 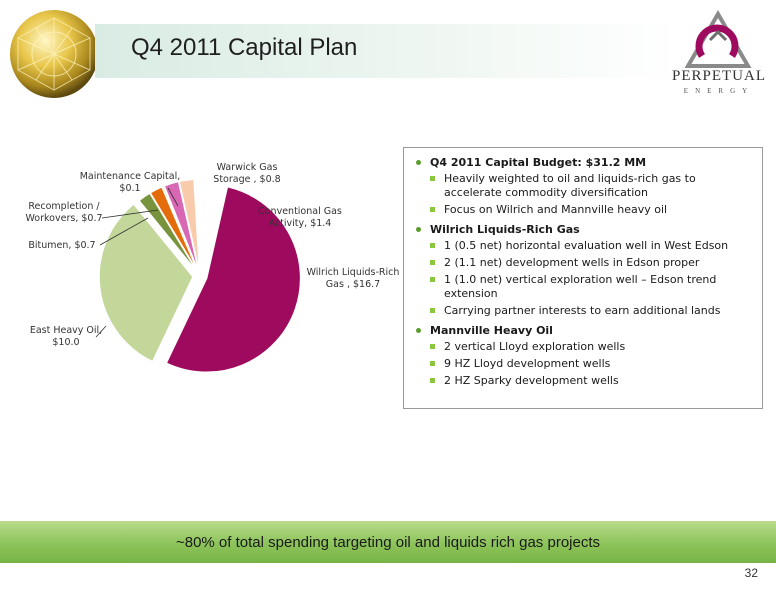 I want to click on slice-label: East Heavy Oil, $10.0, so click(x=66, y=336).